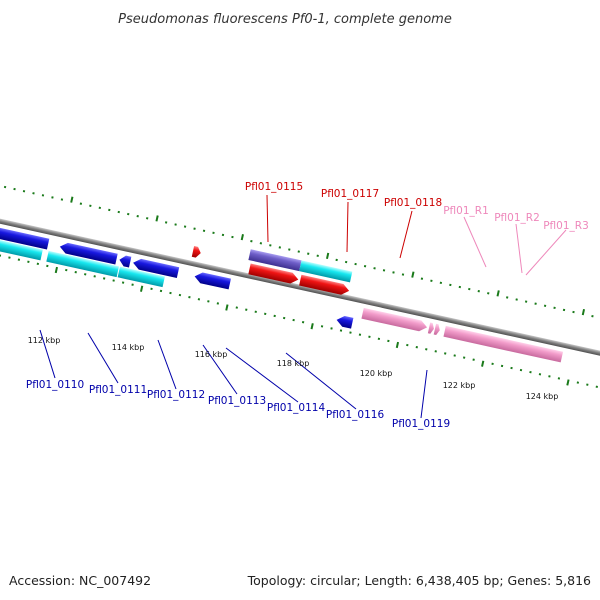  I want to click on tick-label-114-kbp: 114 kbp, so click(128, 347).